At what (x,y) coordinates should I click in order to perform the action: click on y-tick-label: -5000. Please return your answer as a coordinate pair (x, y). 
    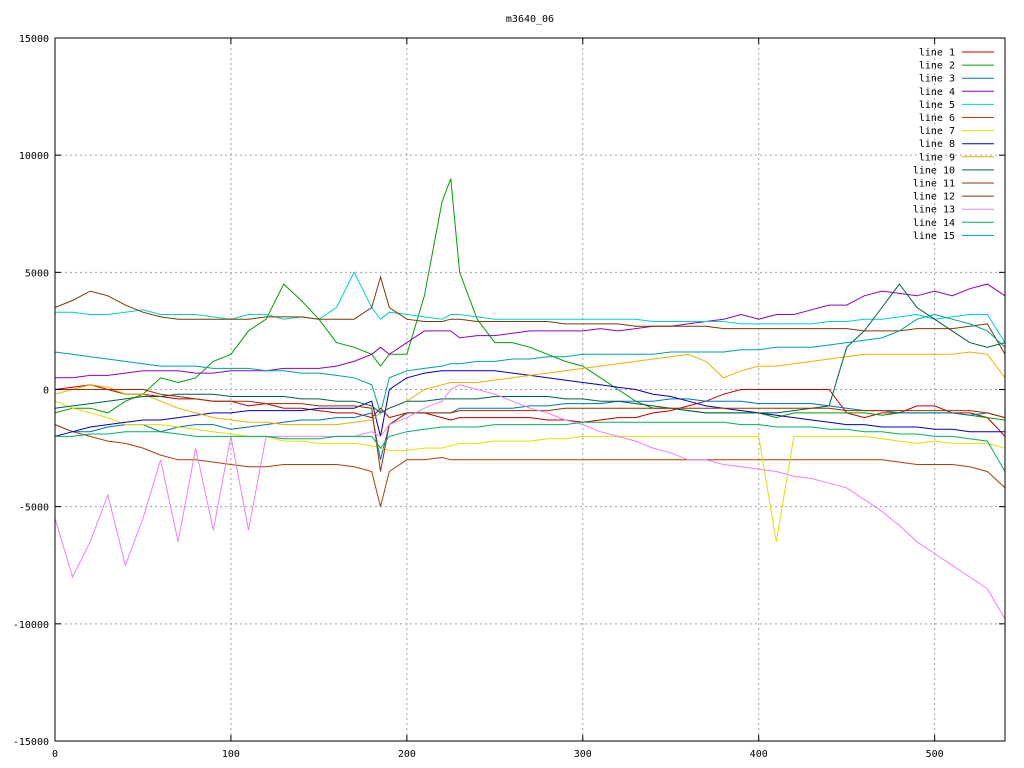
    Looking at the image, I should click on (34, 508).